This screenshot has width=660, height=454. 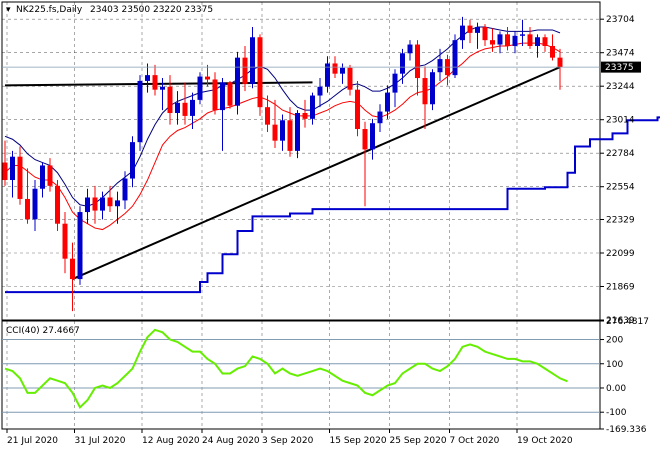 I want to click on cci-axis: 276.4817 200 100 0.00 -100 -169.336, so click(x=624, y=376).